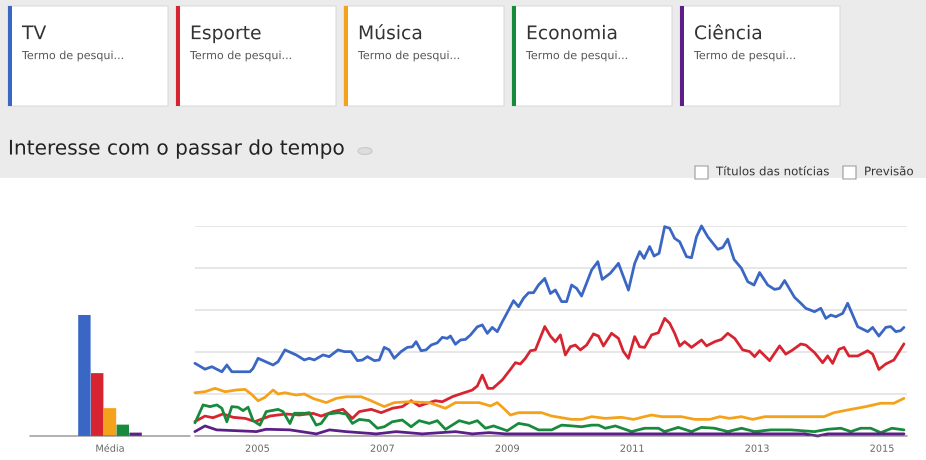 This screenshot has width=926, height=460. I want to click on x-tick-label: 2015, so click(882, 448).